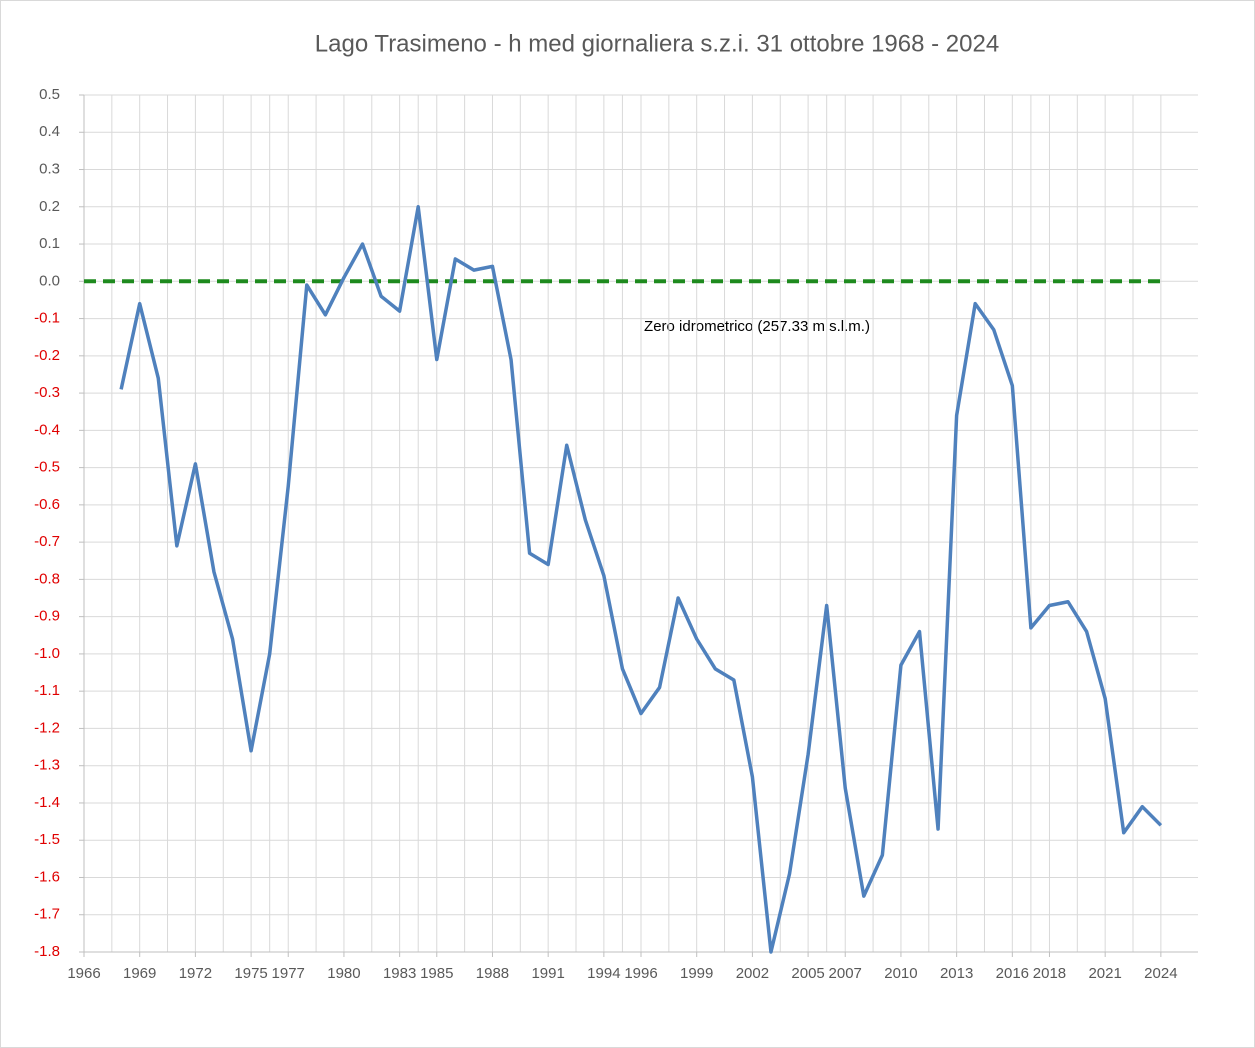 This screenshot has height=1048, width=1255. I want to click on x-tick-label: 1994, so click(603, 973).